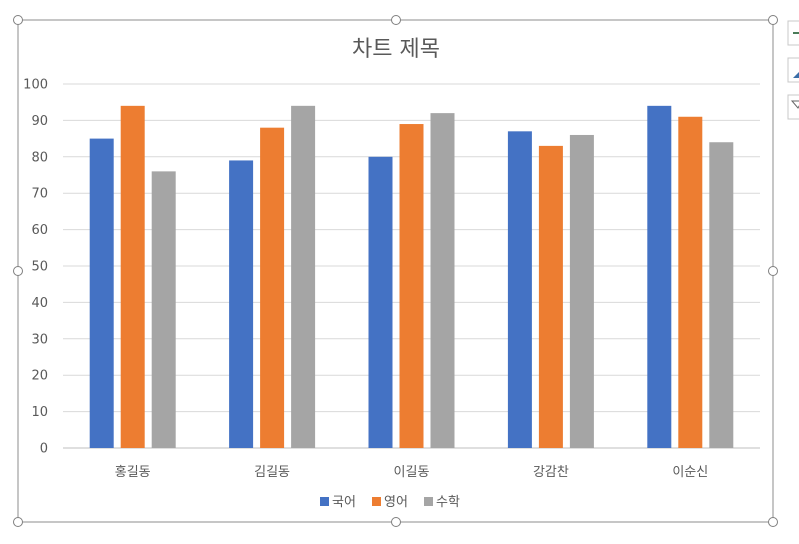 This screenshot has height=544, width=799. I want to click on x-category-label: 강감찬, so click(551, 472).